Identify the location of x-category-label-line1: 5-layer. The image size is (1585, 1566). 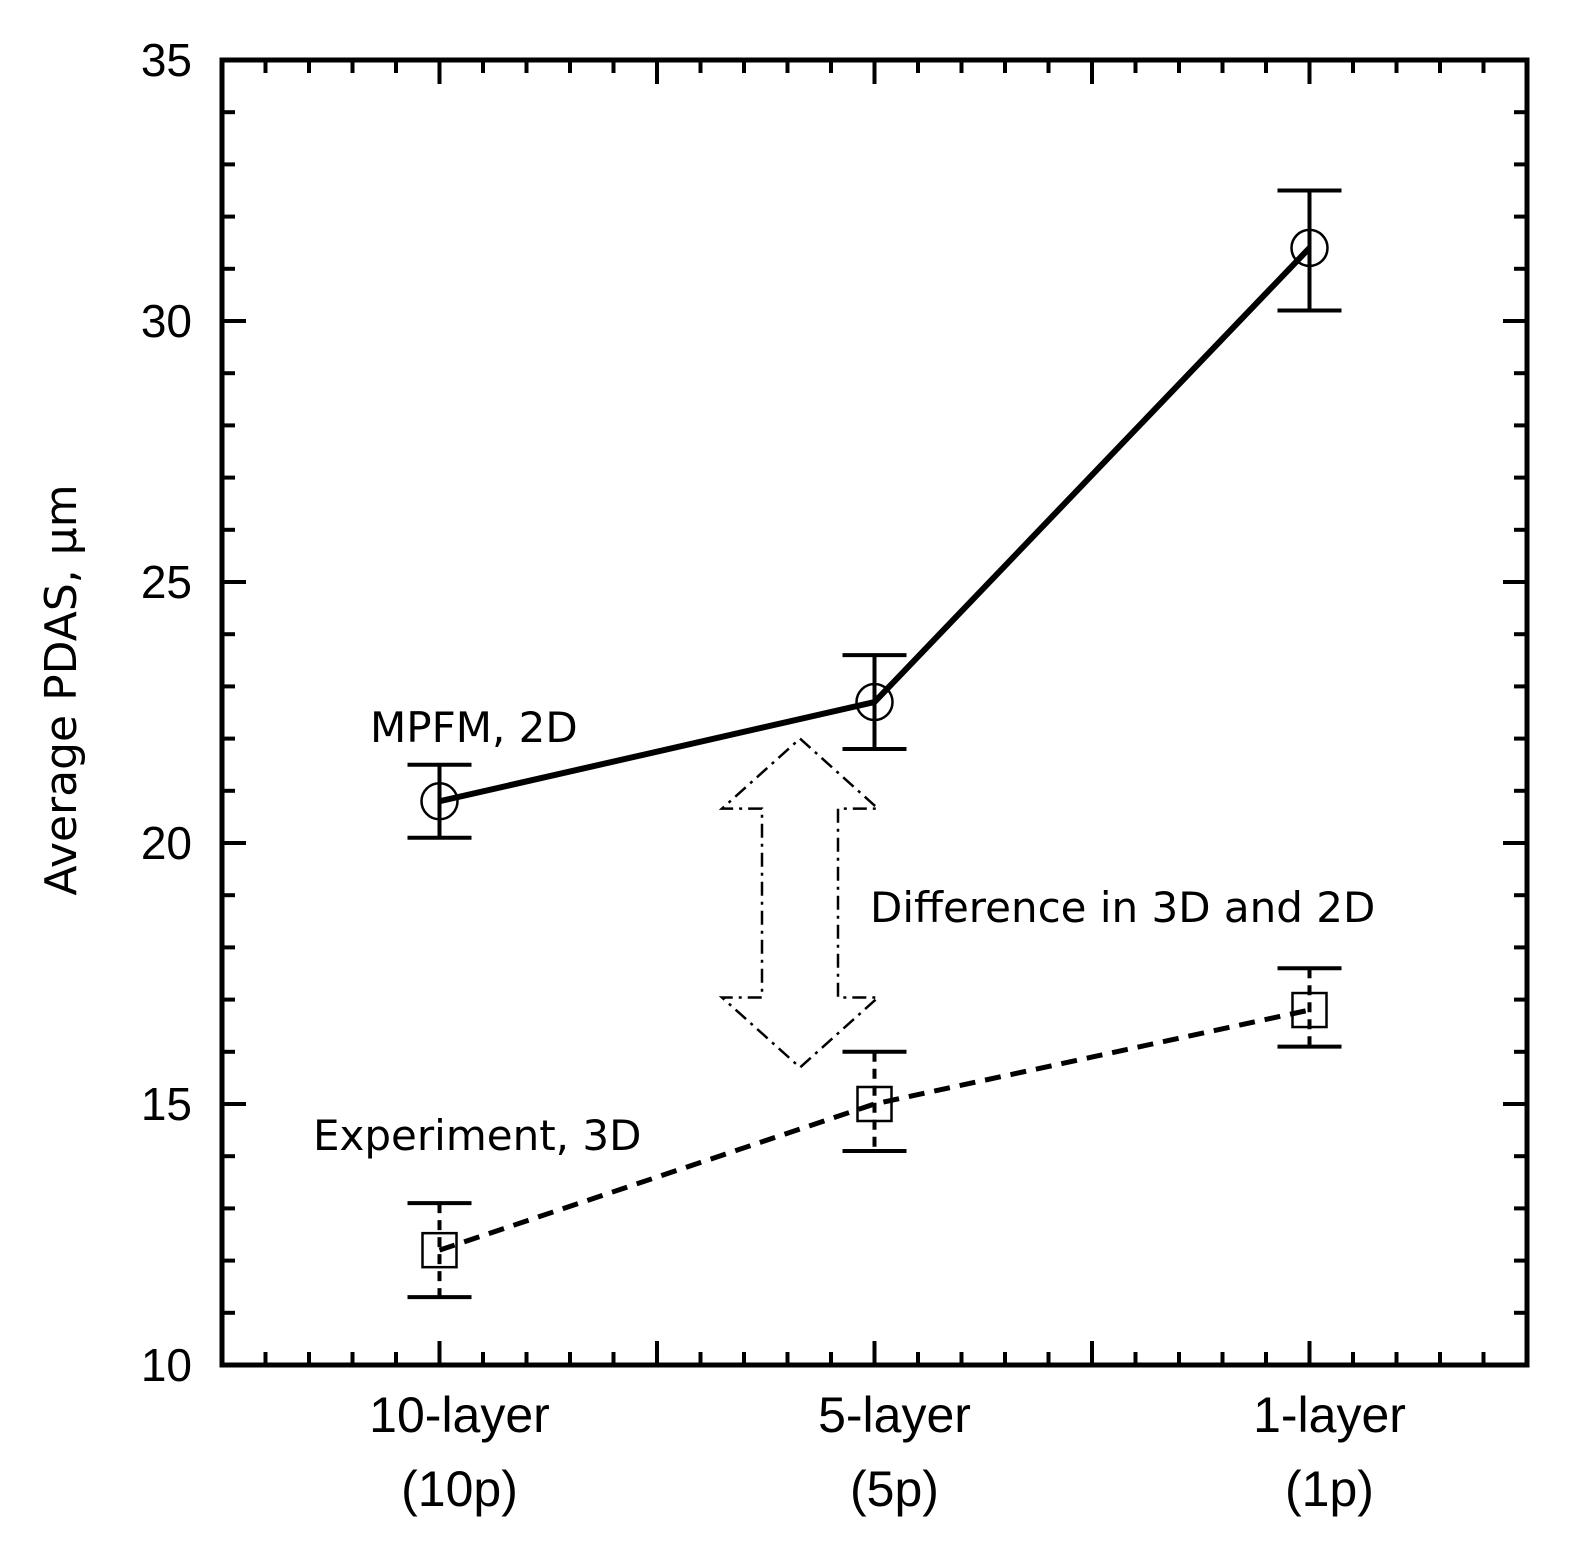
(894, 1415).